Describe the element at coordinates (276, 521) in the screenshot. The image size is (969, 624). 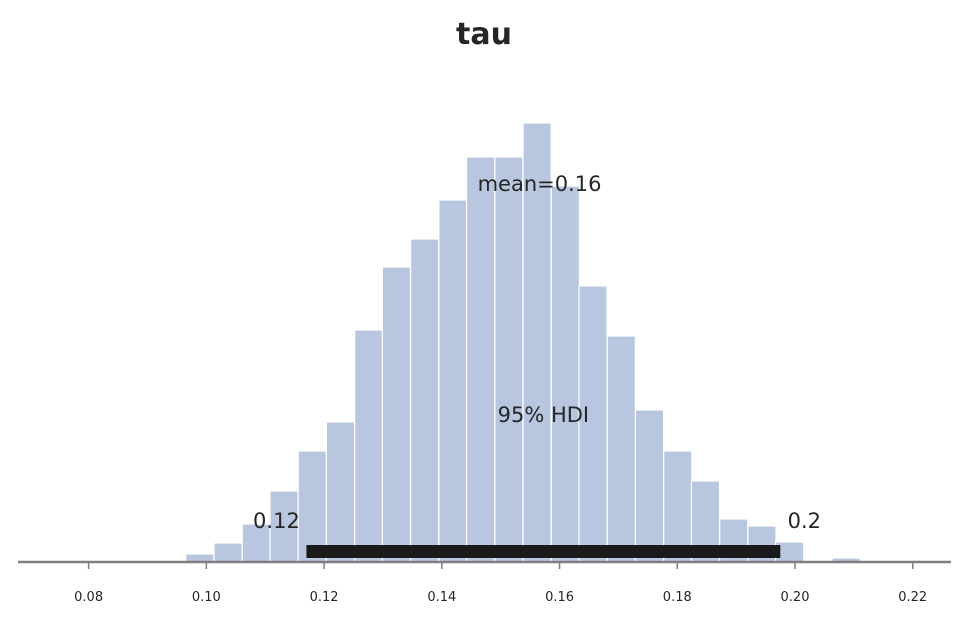
I see `hdi-low-value-label: 0.12` at that location.